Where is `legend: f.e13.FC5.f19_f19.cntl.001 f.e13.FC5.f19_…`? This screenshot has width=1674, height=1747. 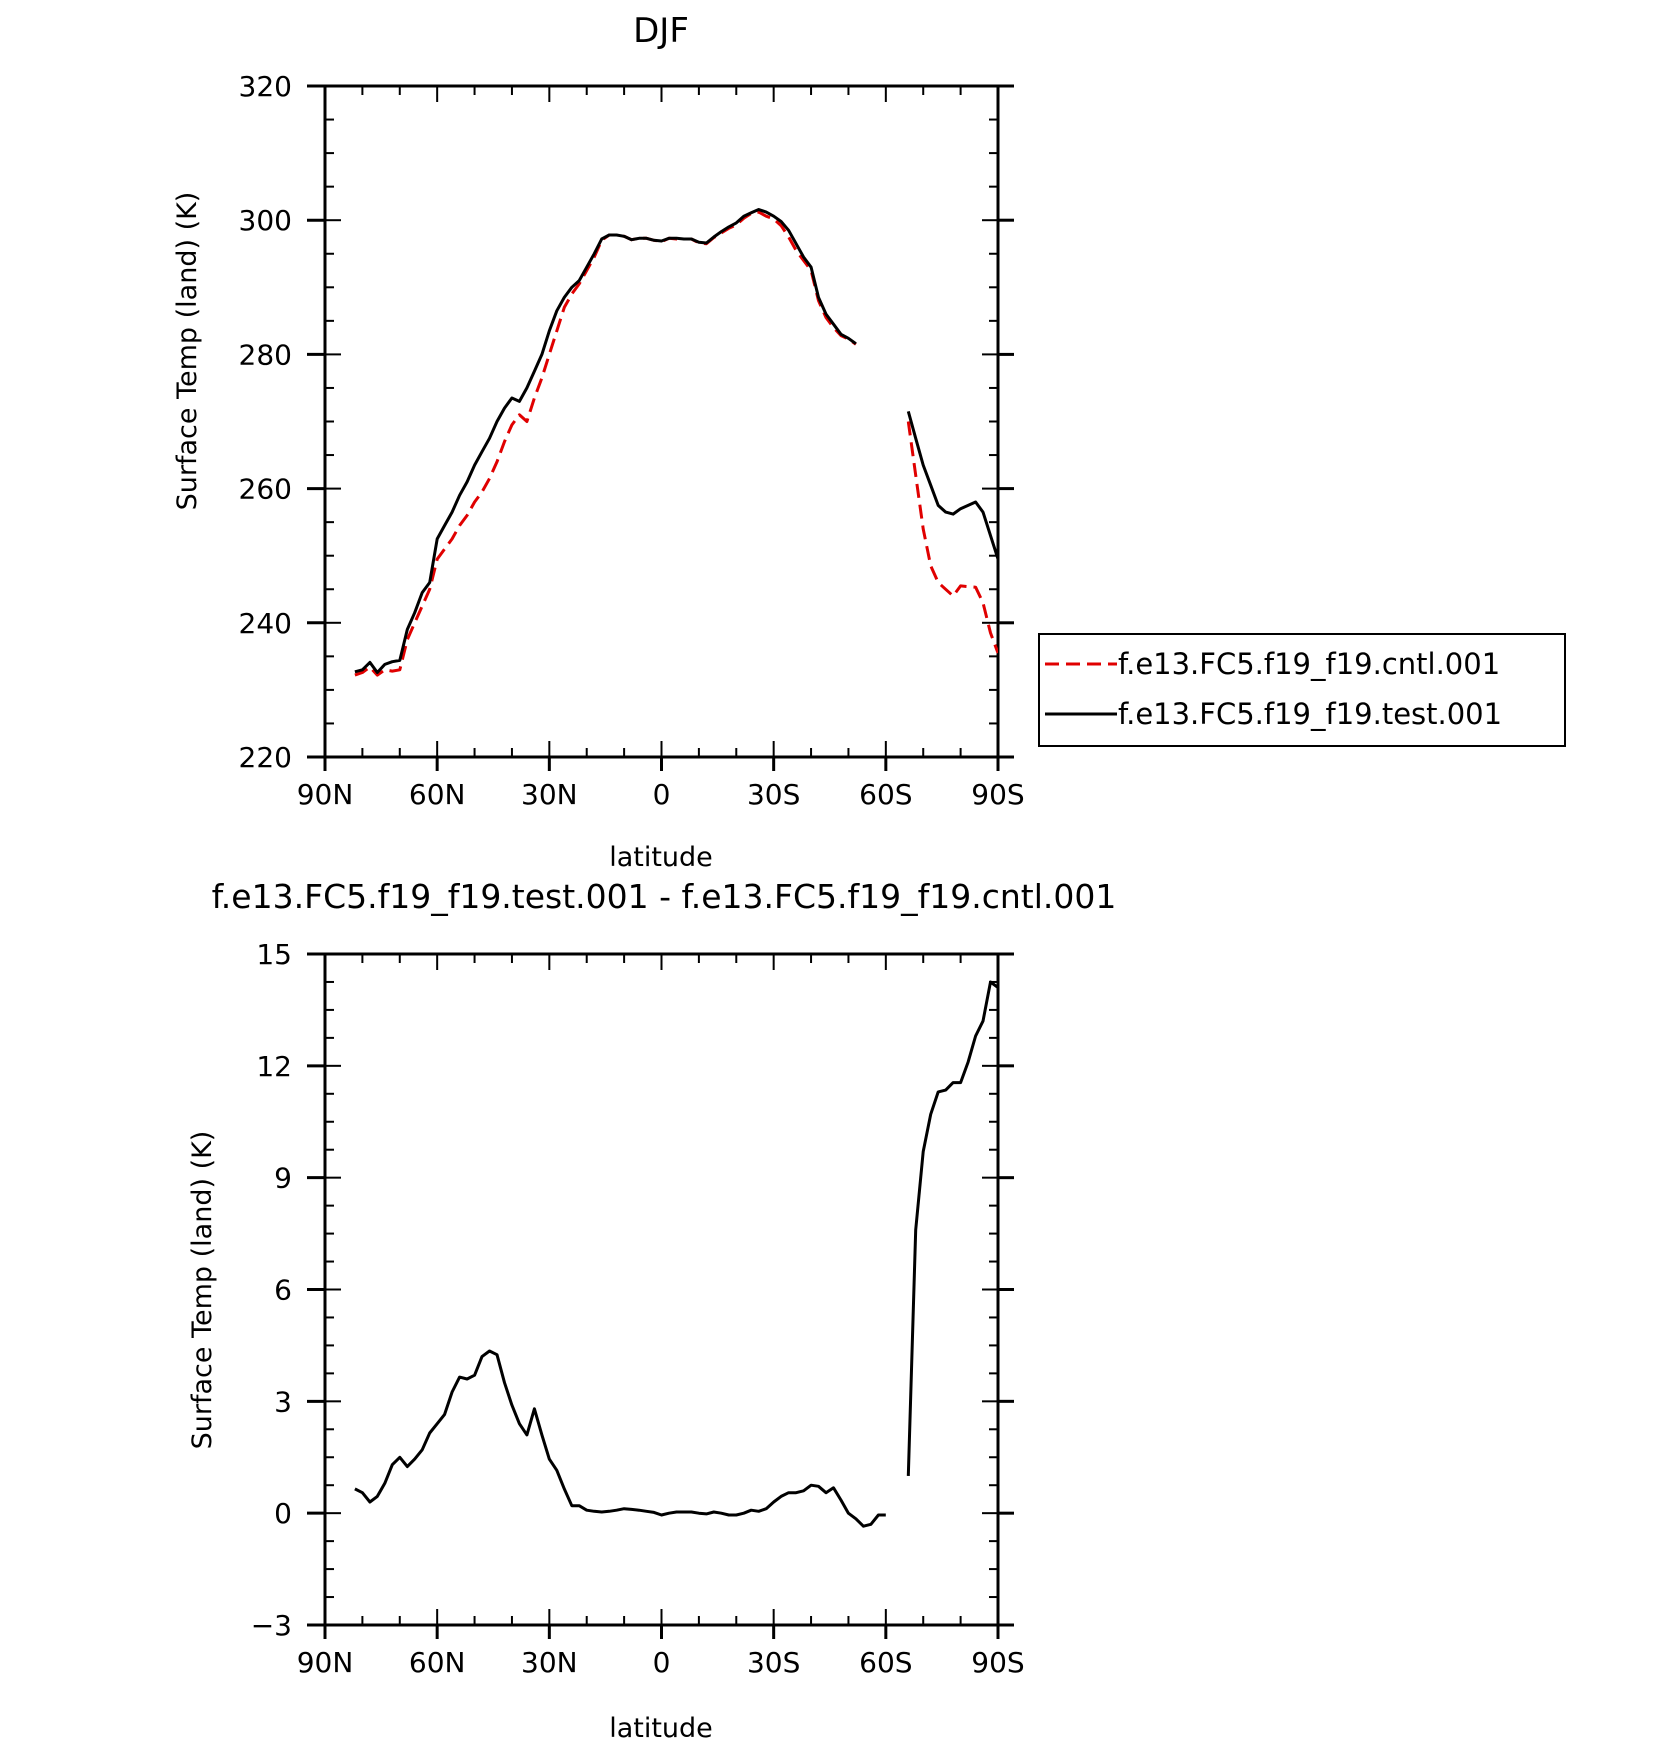 legend: f.e13.FC5.f19_f19.cntl.001 f.e13.FC5.f19_… is located at coordinates (1302, 690).